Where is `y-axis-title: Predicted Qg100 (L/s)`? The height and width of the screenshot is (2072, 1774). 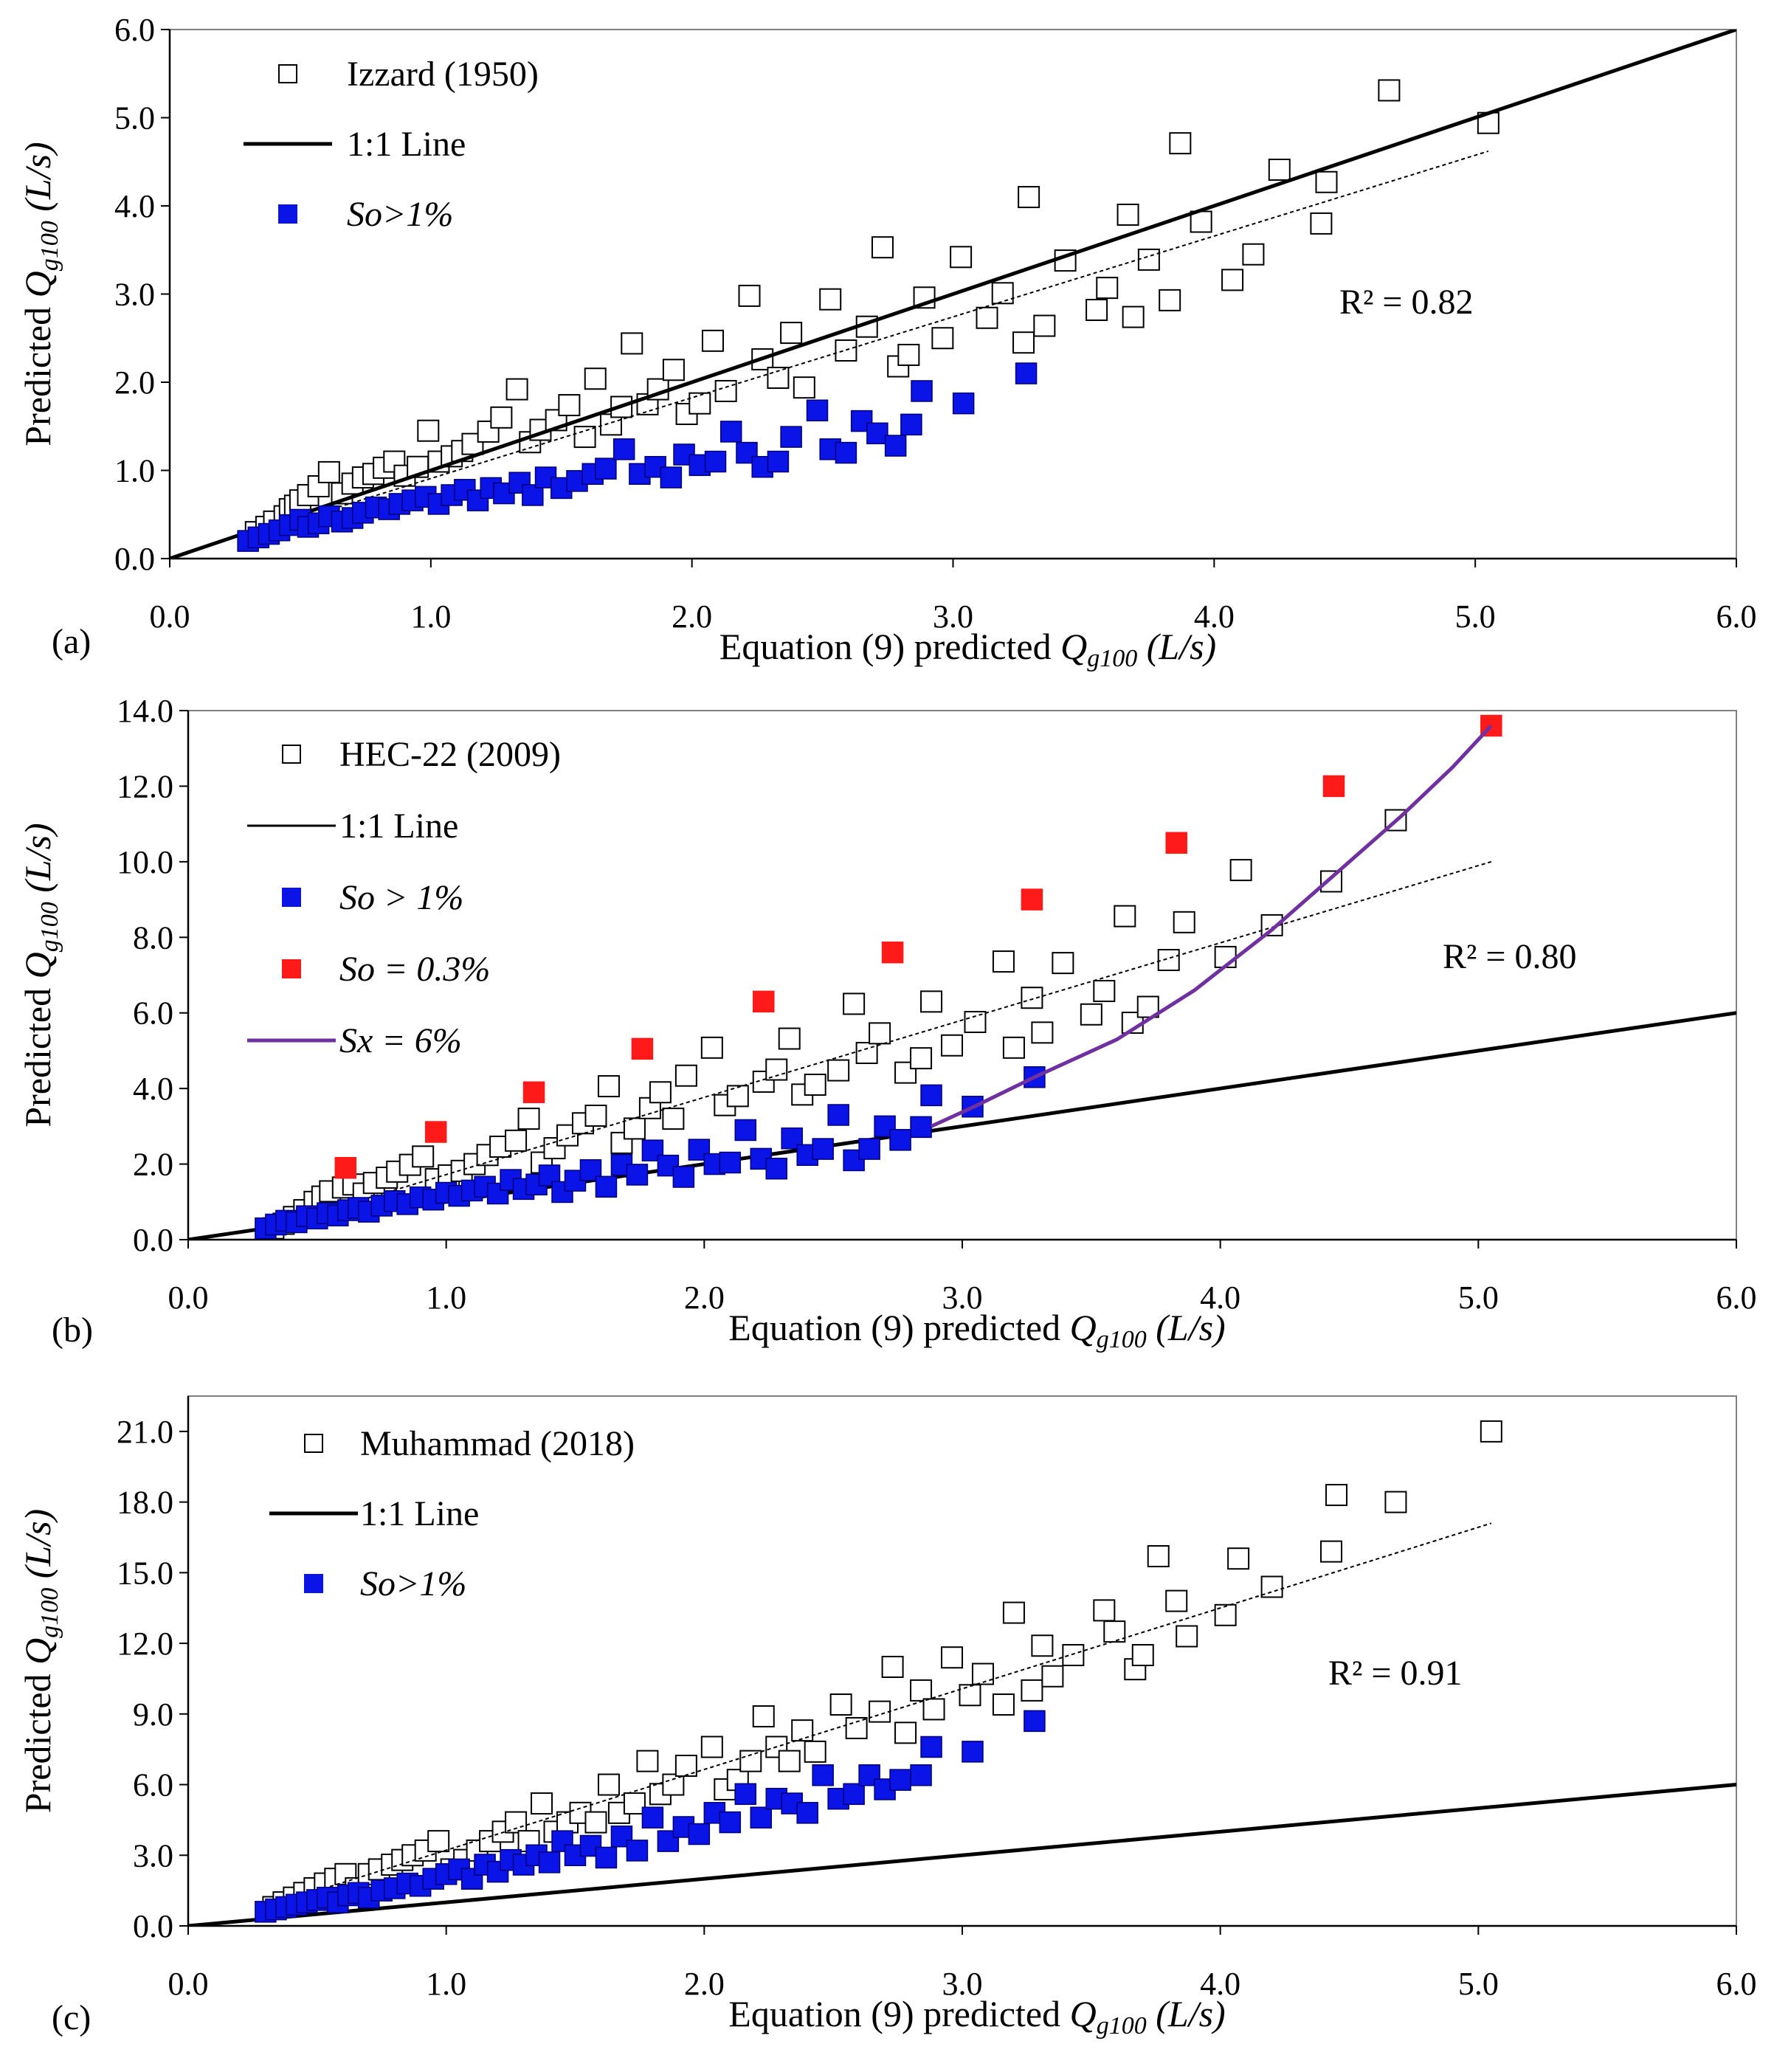
y-axis-title: Predicted Qg100 (L/s) is located at coordinates (40, 1661).